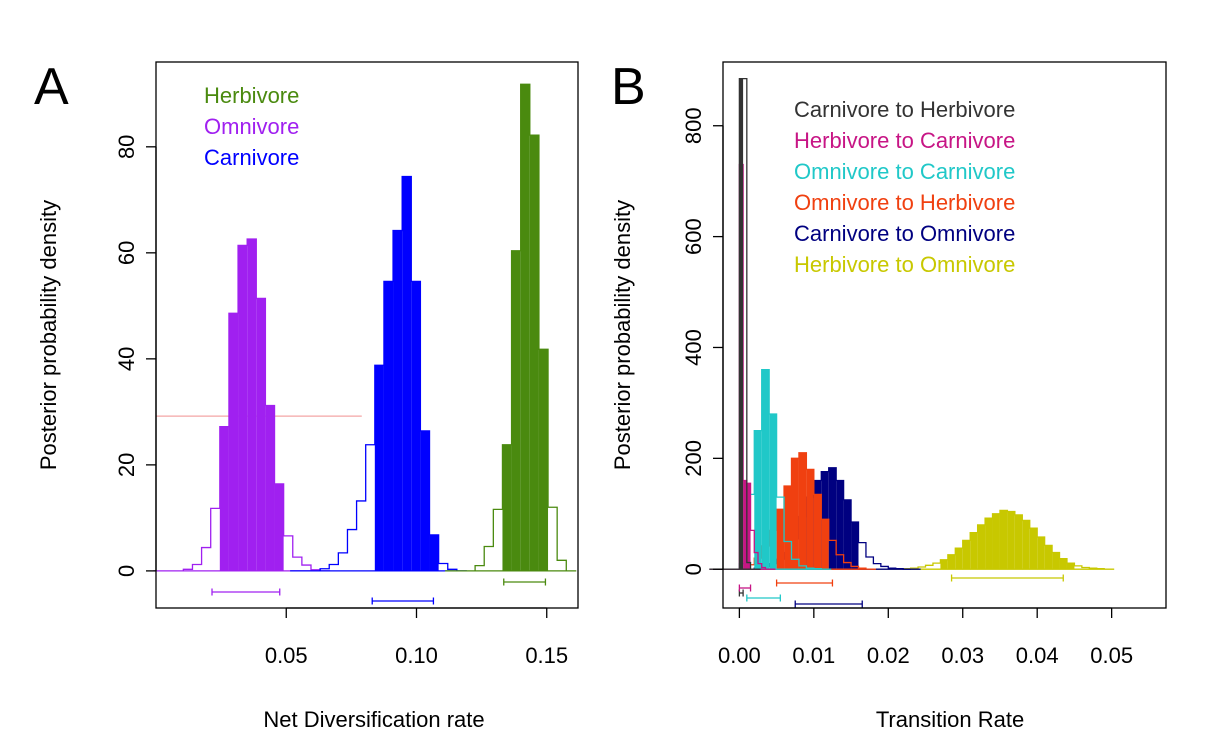 This screenshot has height=756, width=1216. I want to click on y-tick-label: 600, so click(693, 236).